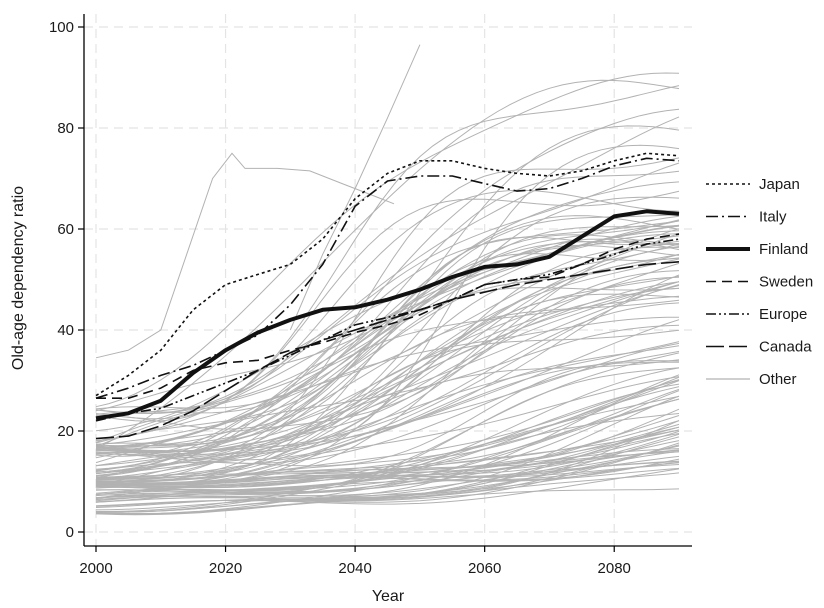 Image resolution: width=824 pixels, height=608 pixels. I want to click on legend-label-japan: Japan, so click(779, 184).